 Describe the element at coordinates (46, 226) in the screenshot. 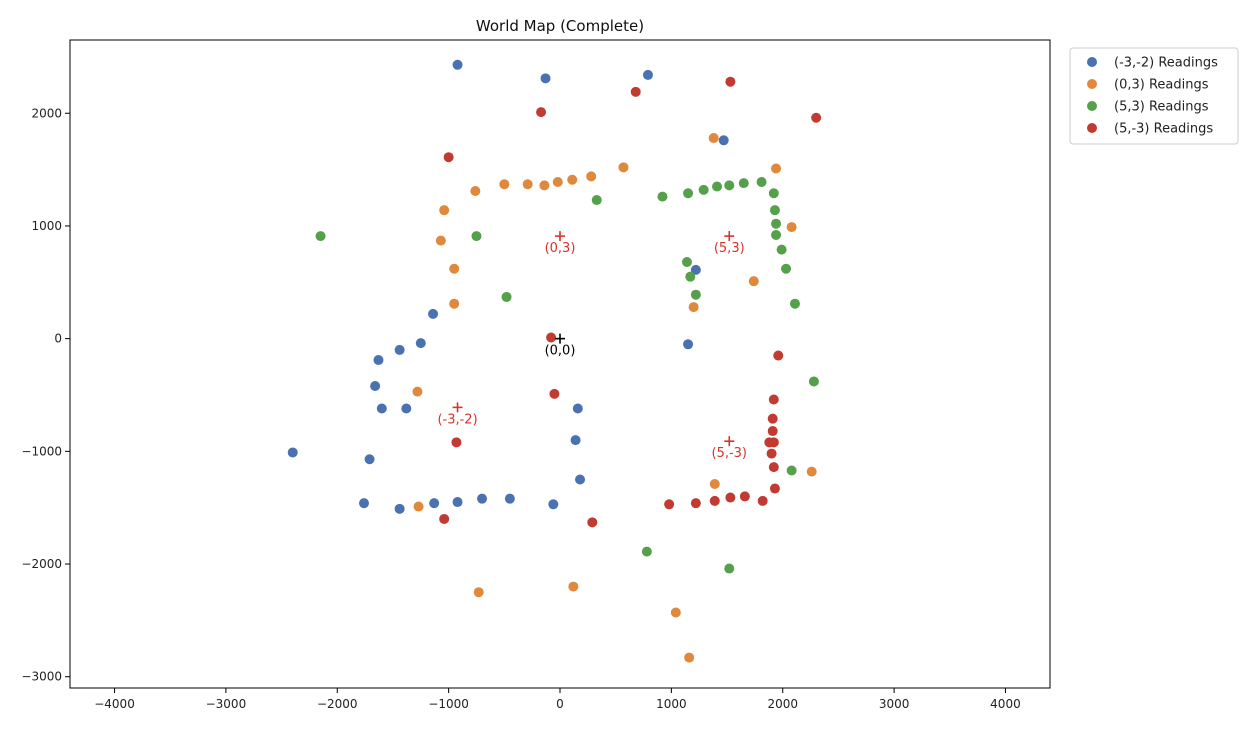

I see `y-tick-label: 1000` at that location.